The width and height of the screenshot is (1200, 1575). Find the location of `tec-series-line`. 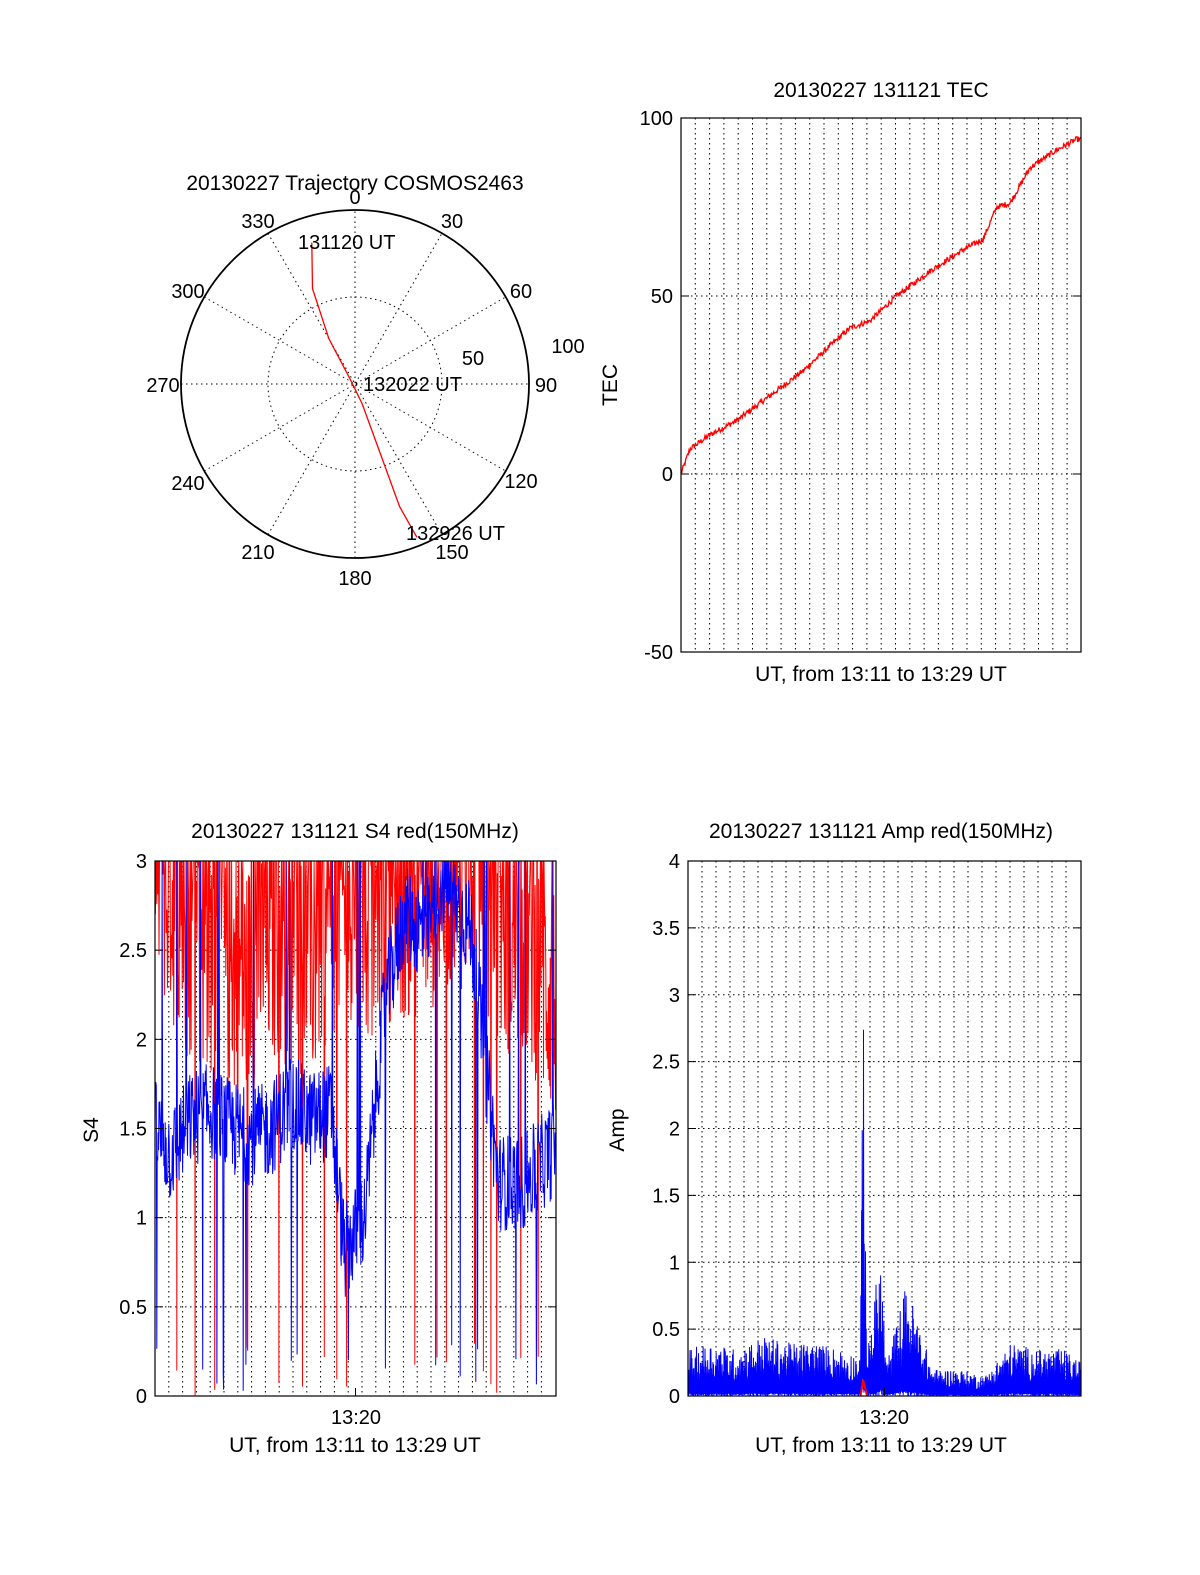

tec-series-line is located at coordinates (881, 305).